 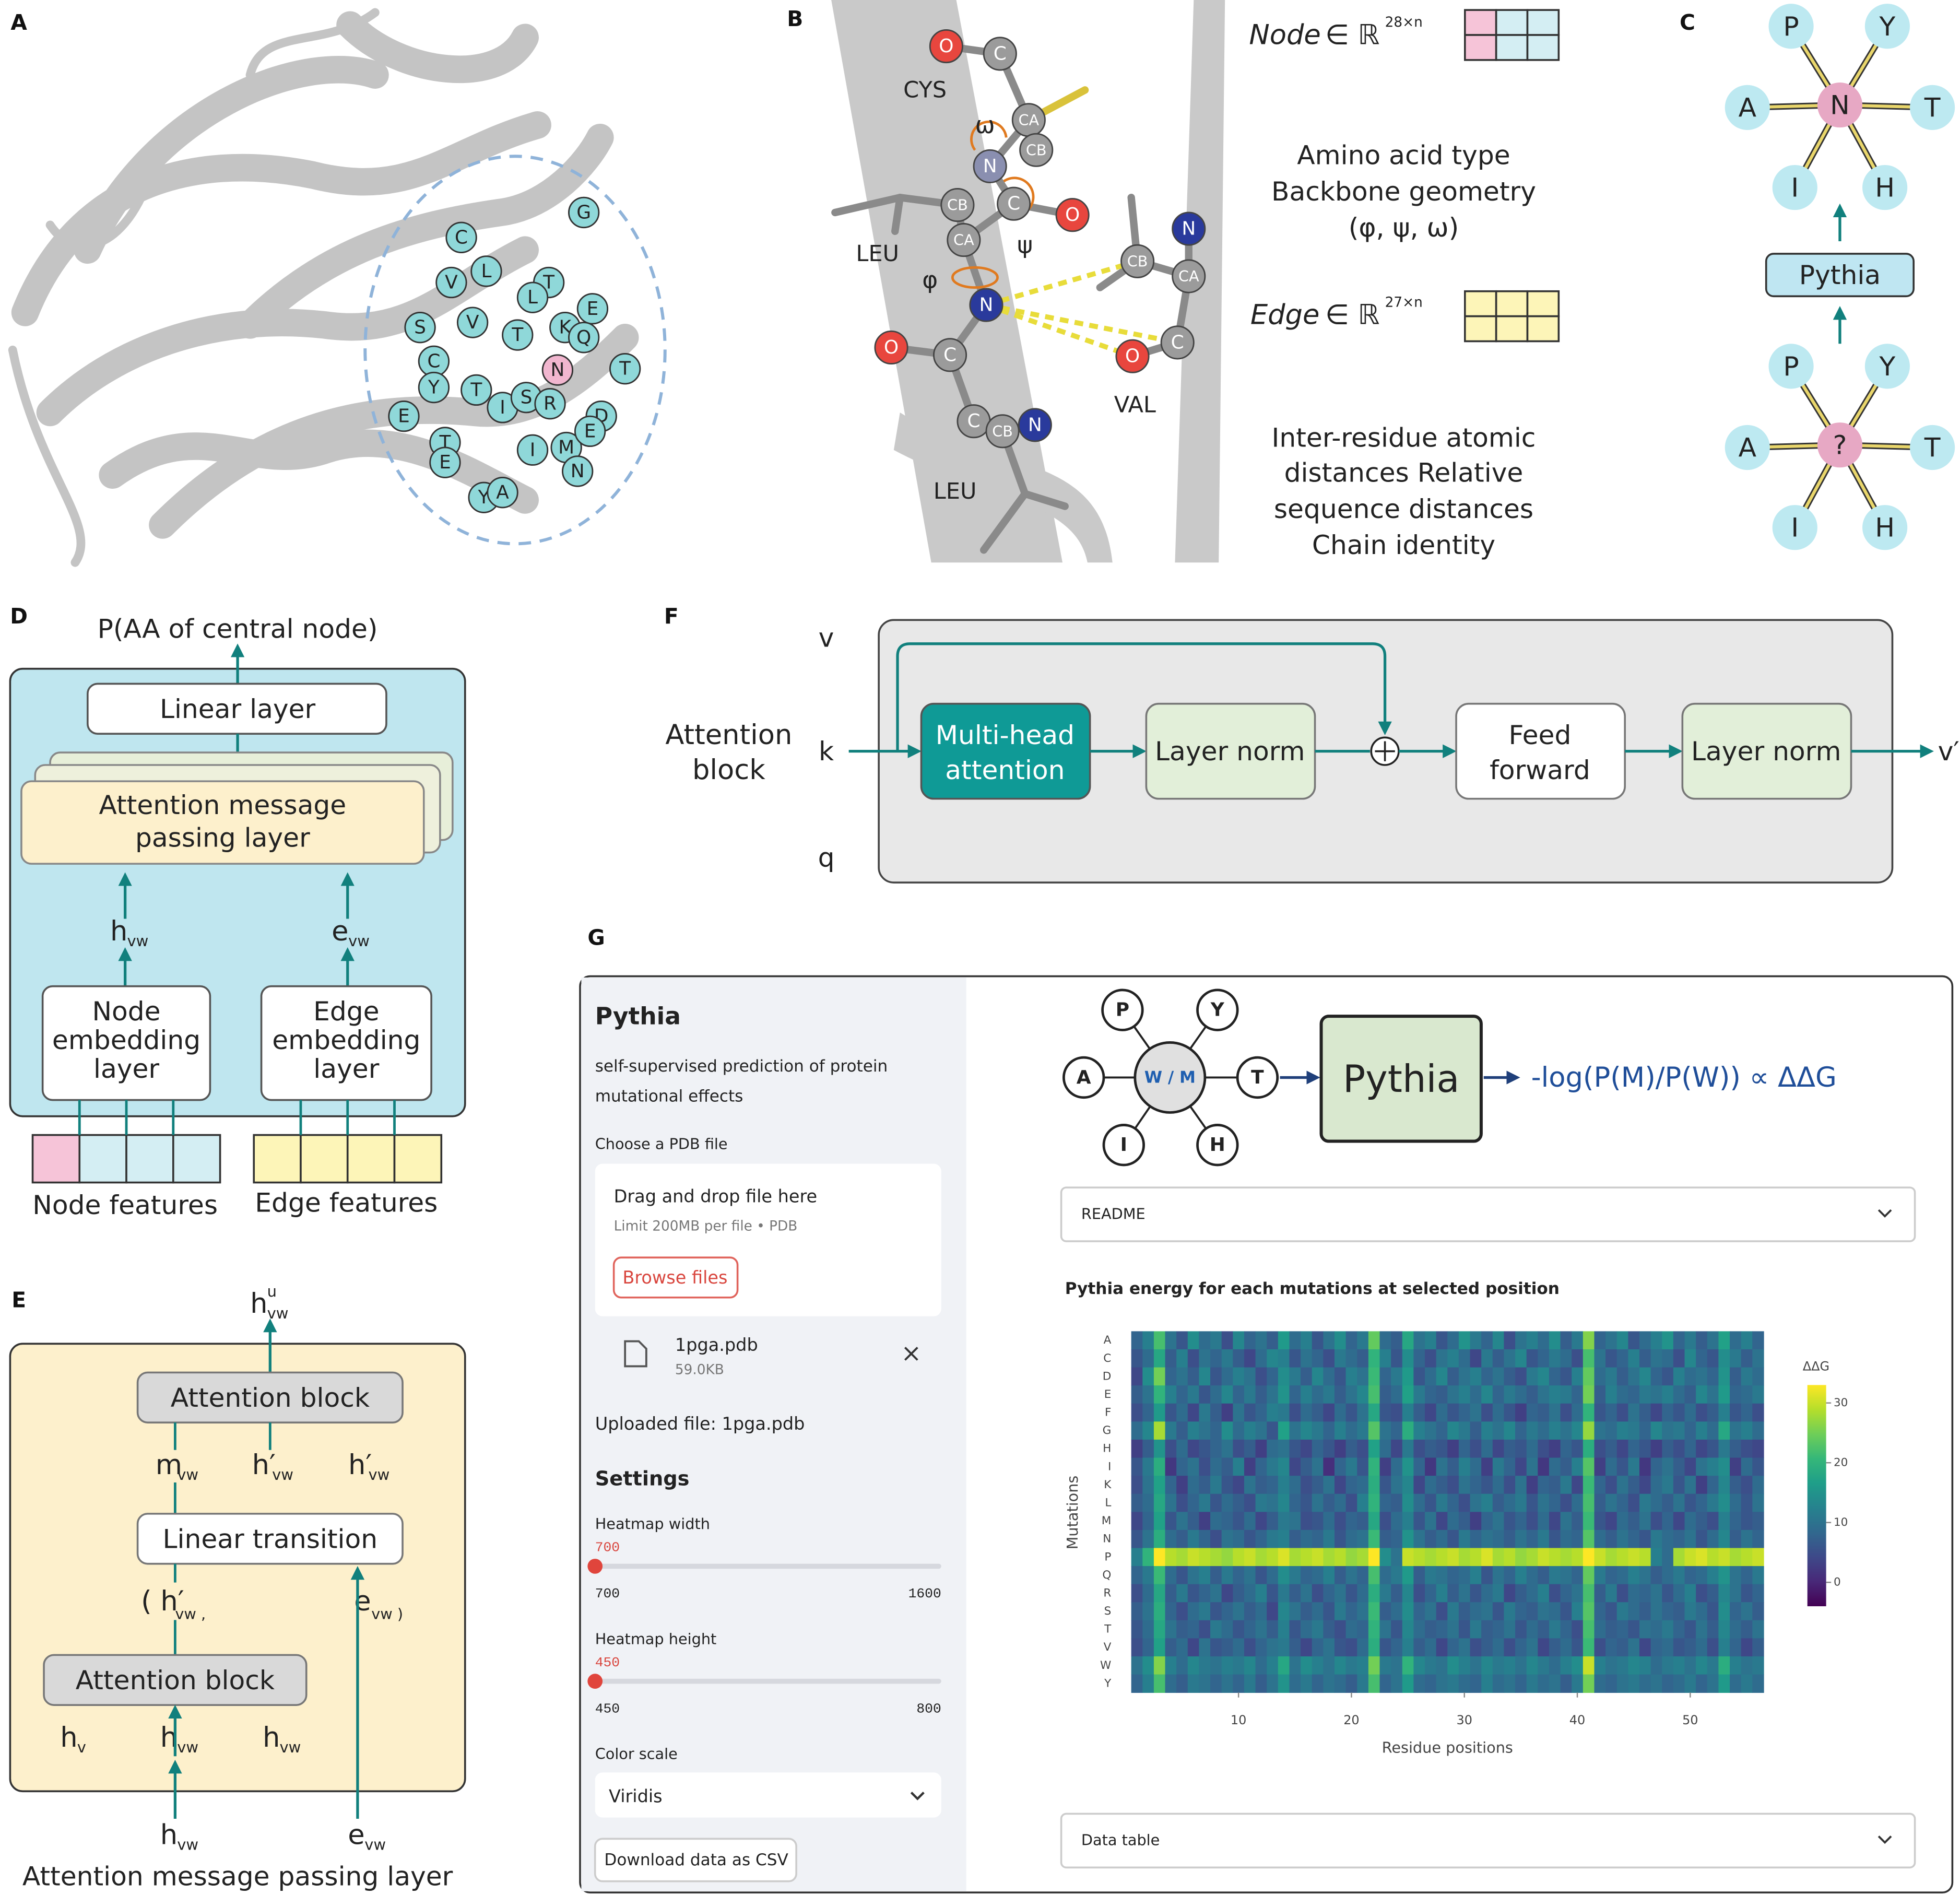 I want to click on select-box, so click(x=768, y=1795).